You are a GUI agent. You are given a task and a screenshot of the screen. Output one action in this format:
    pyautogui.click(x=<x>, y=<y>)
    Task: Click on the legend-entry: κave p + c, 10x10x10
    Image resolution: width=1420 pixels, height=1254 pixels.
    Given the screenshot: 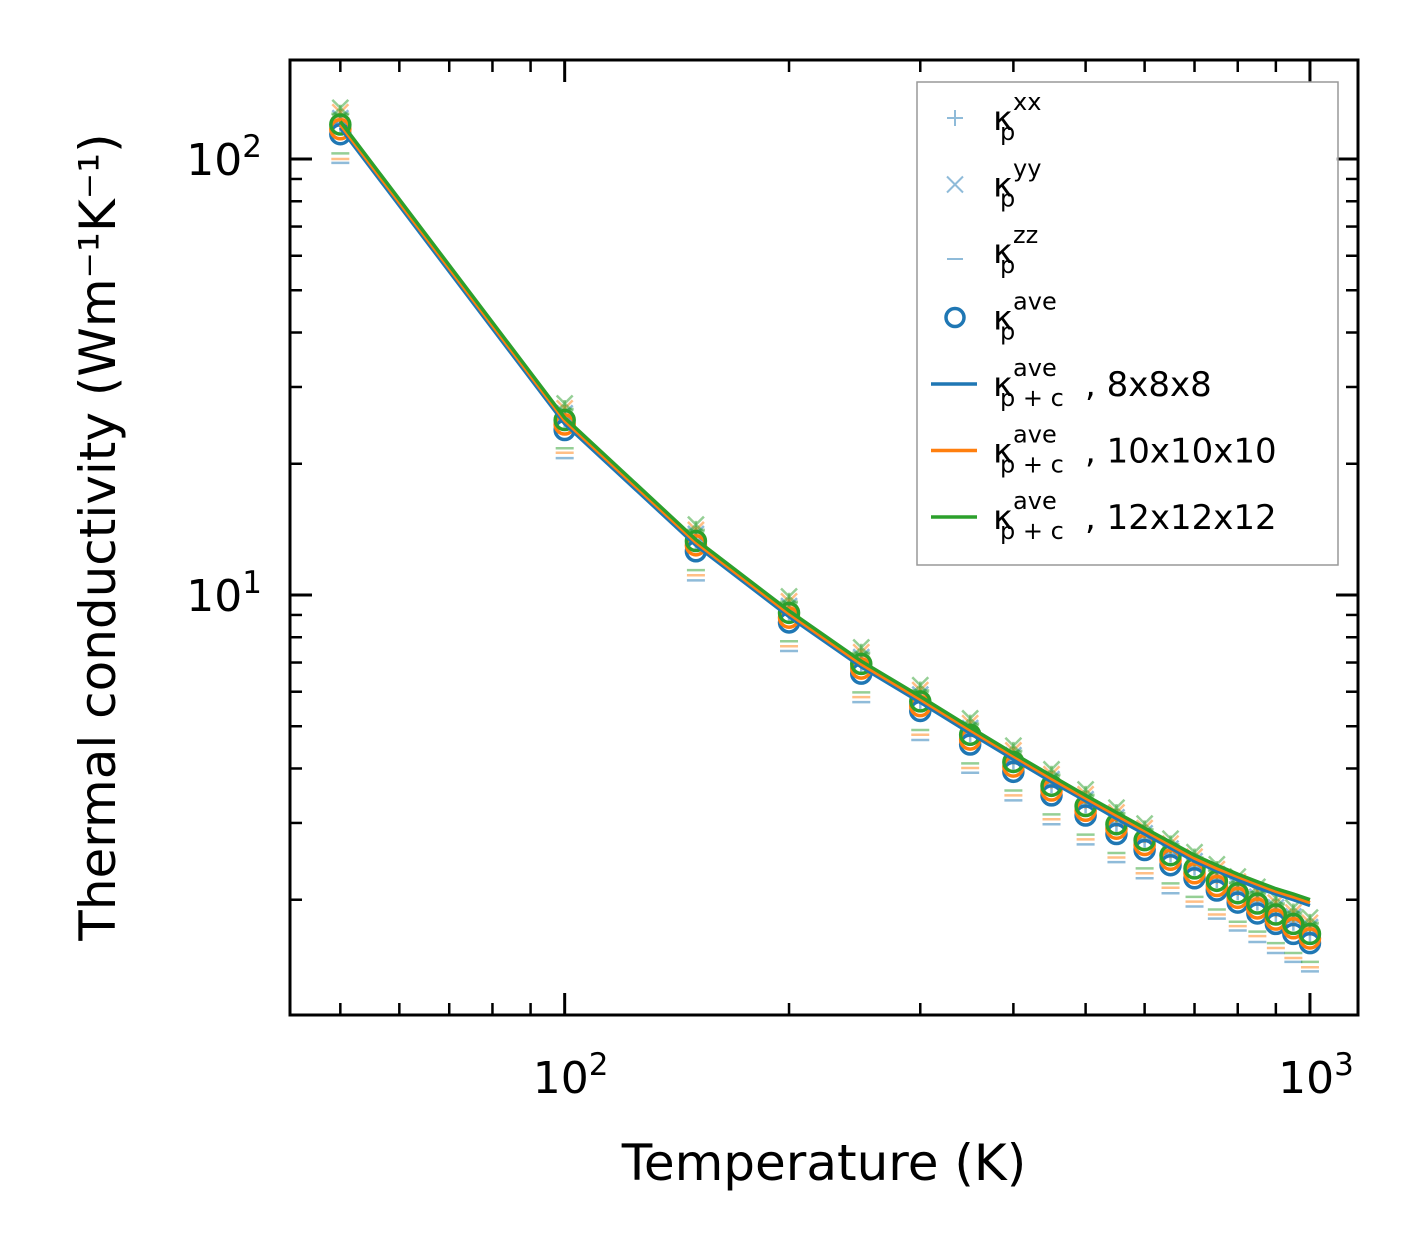 What is the action you would take?
    pyautogui.click(x=1104, y=450)
    